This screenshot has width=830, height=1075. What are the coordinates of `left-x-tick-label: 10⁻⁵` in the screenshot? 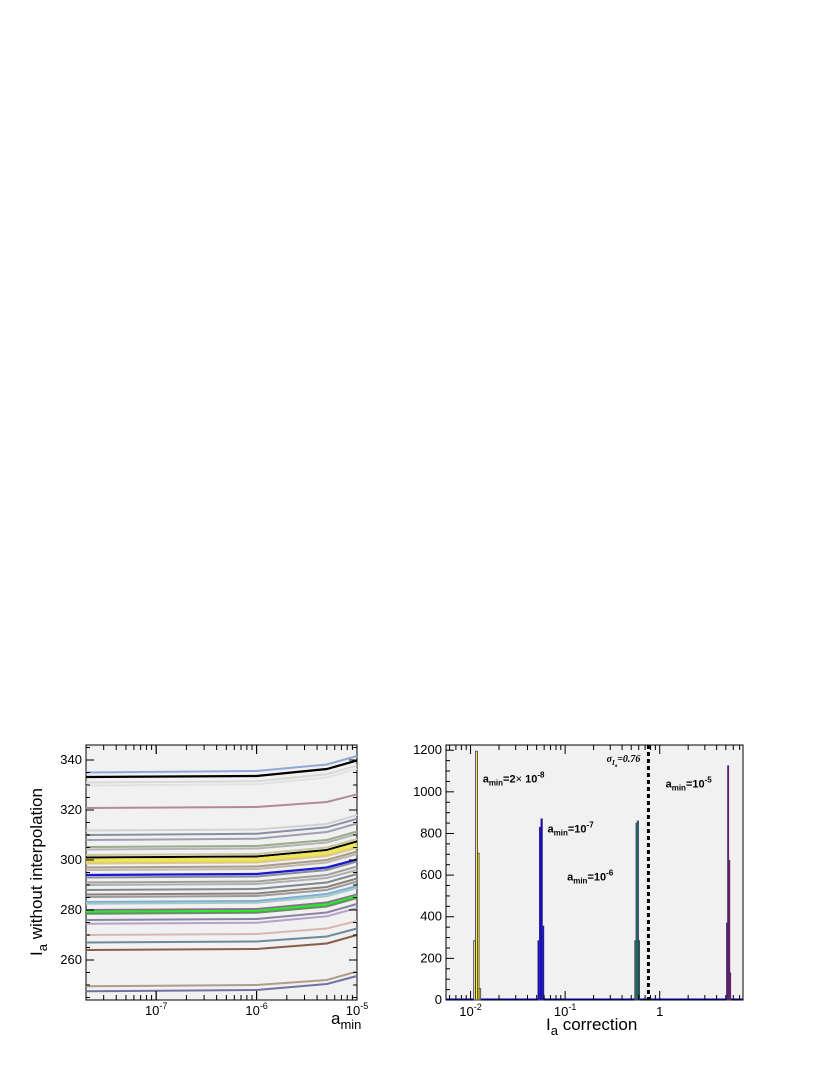 It's located at (357, 1009).